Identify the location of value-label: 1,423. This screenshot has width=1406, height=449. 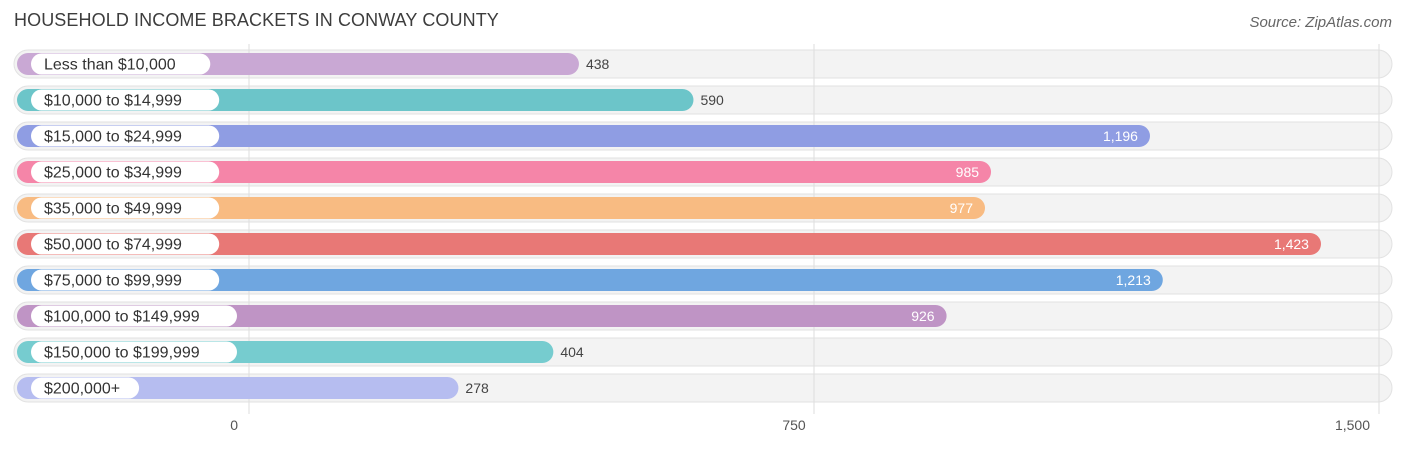
(1291, 244).